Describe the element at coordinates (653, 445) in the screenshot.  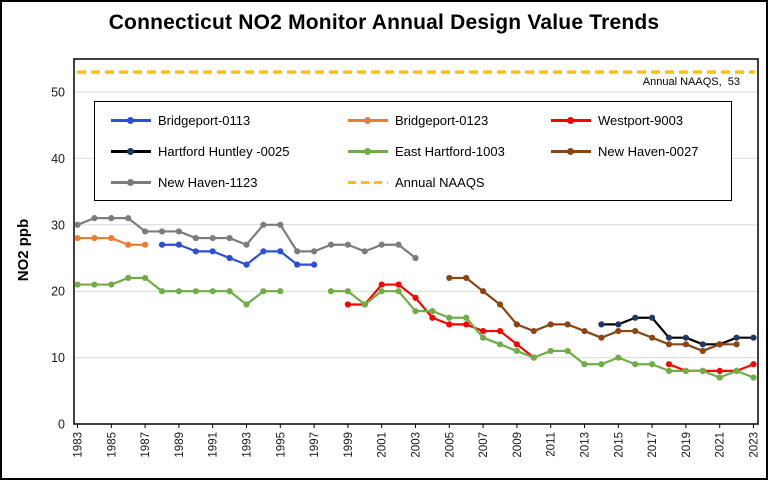
I see `svg-text: 2017` at that location.